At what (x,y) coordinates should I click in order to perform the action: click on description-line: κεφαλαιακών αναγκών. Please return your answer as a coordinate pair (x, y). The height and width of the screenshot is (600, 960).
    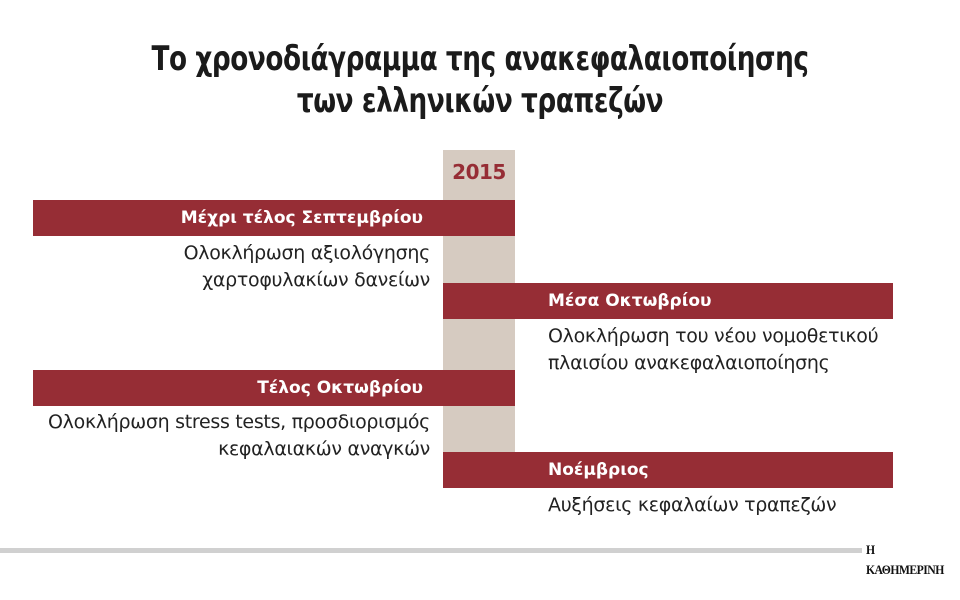
    Looking at the image, I should click on (324, 449).